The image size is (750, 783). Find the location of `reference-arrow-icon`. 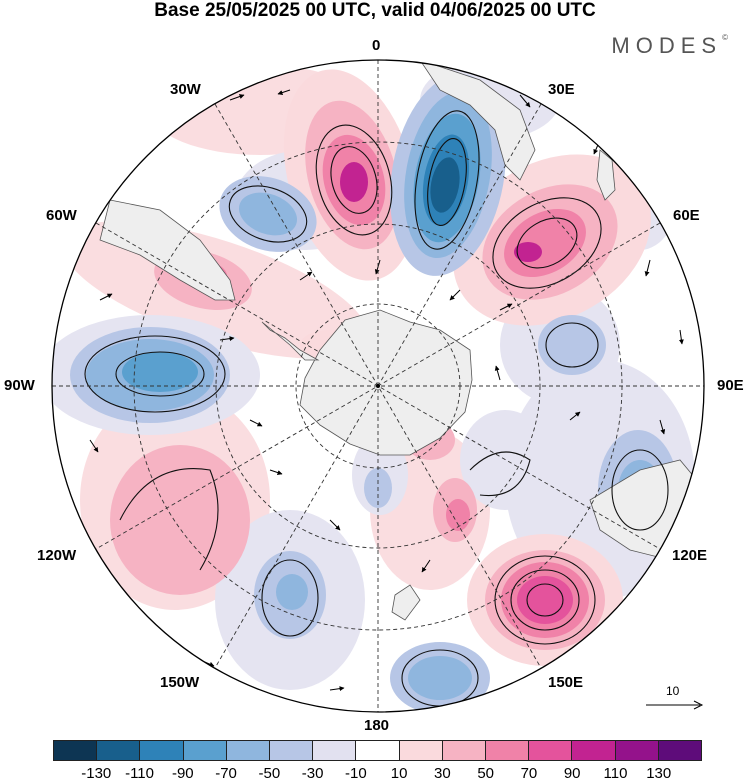

reference-arrow-icon is located at coordinates (675, 705).